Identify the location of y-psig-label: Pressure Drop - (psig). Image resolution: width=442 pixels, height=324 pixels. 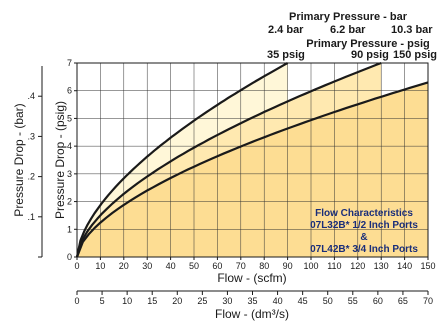
(60, 160).